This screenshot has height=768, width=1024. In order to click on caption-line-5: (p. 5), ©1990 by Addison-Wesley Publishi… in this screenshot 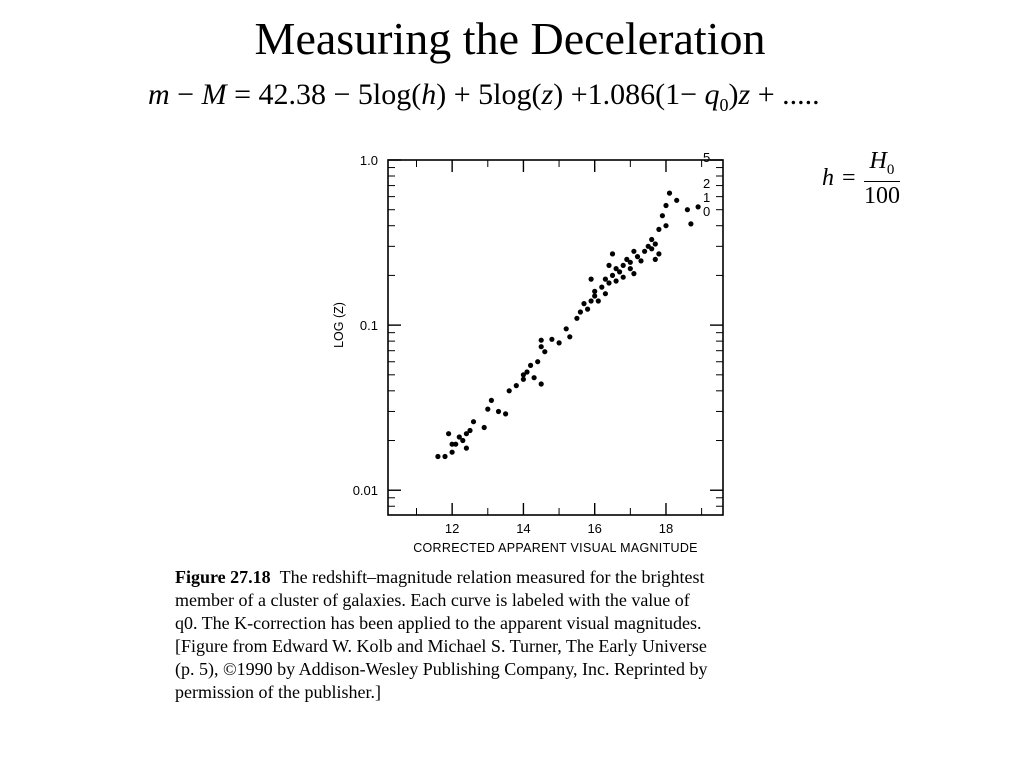, I will do `click(441, 669)`.